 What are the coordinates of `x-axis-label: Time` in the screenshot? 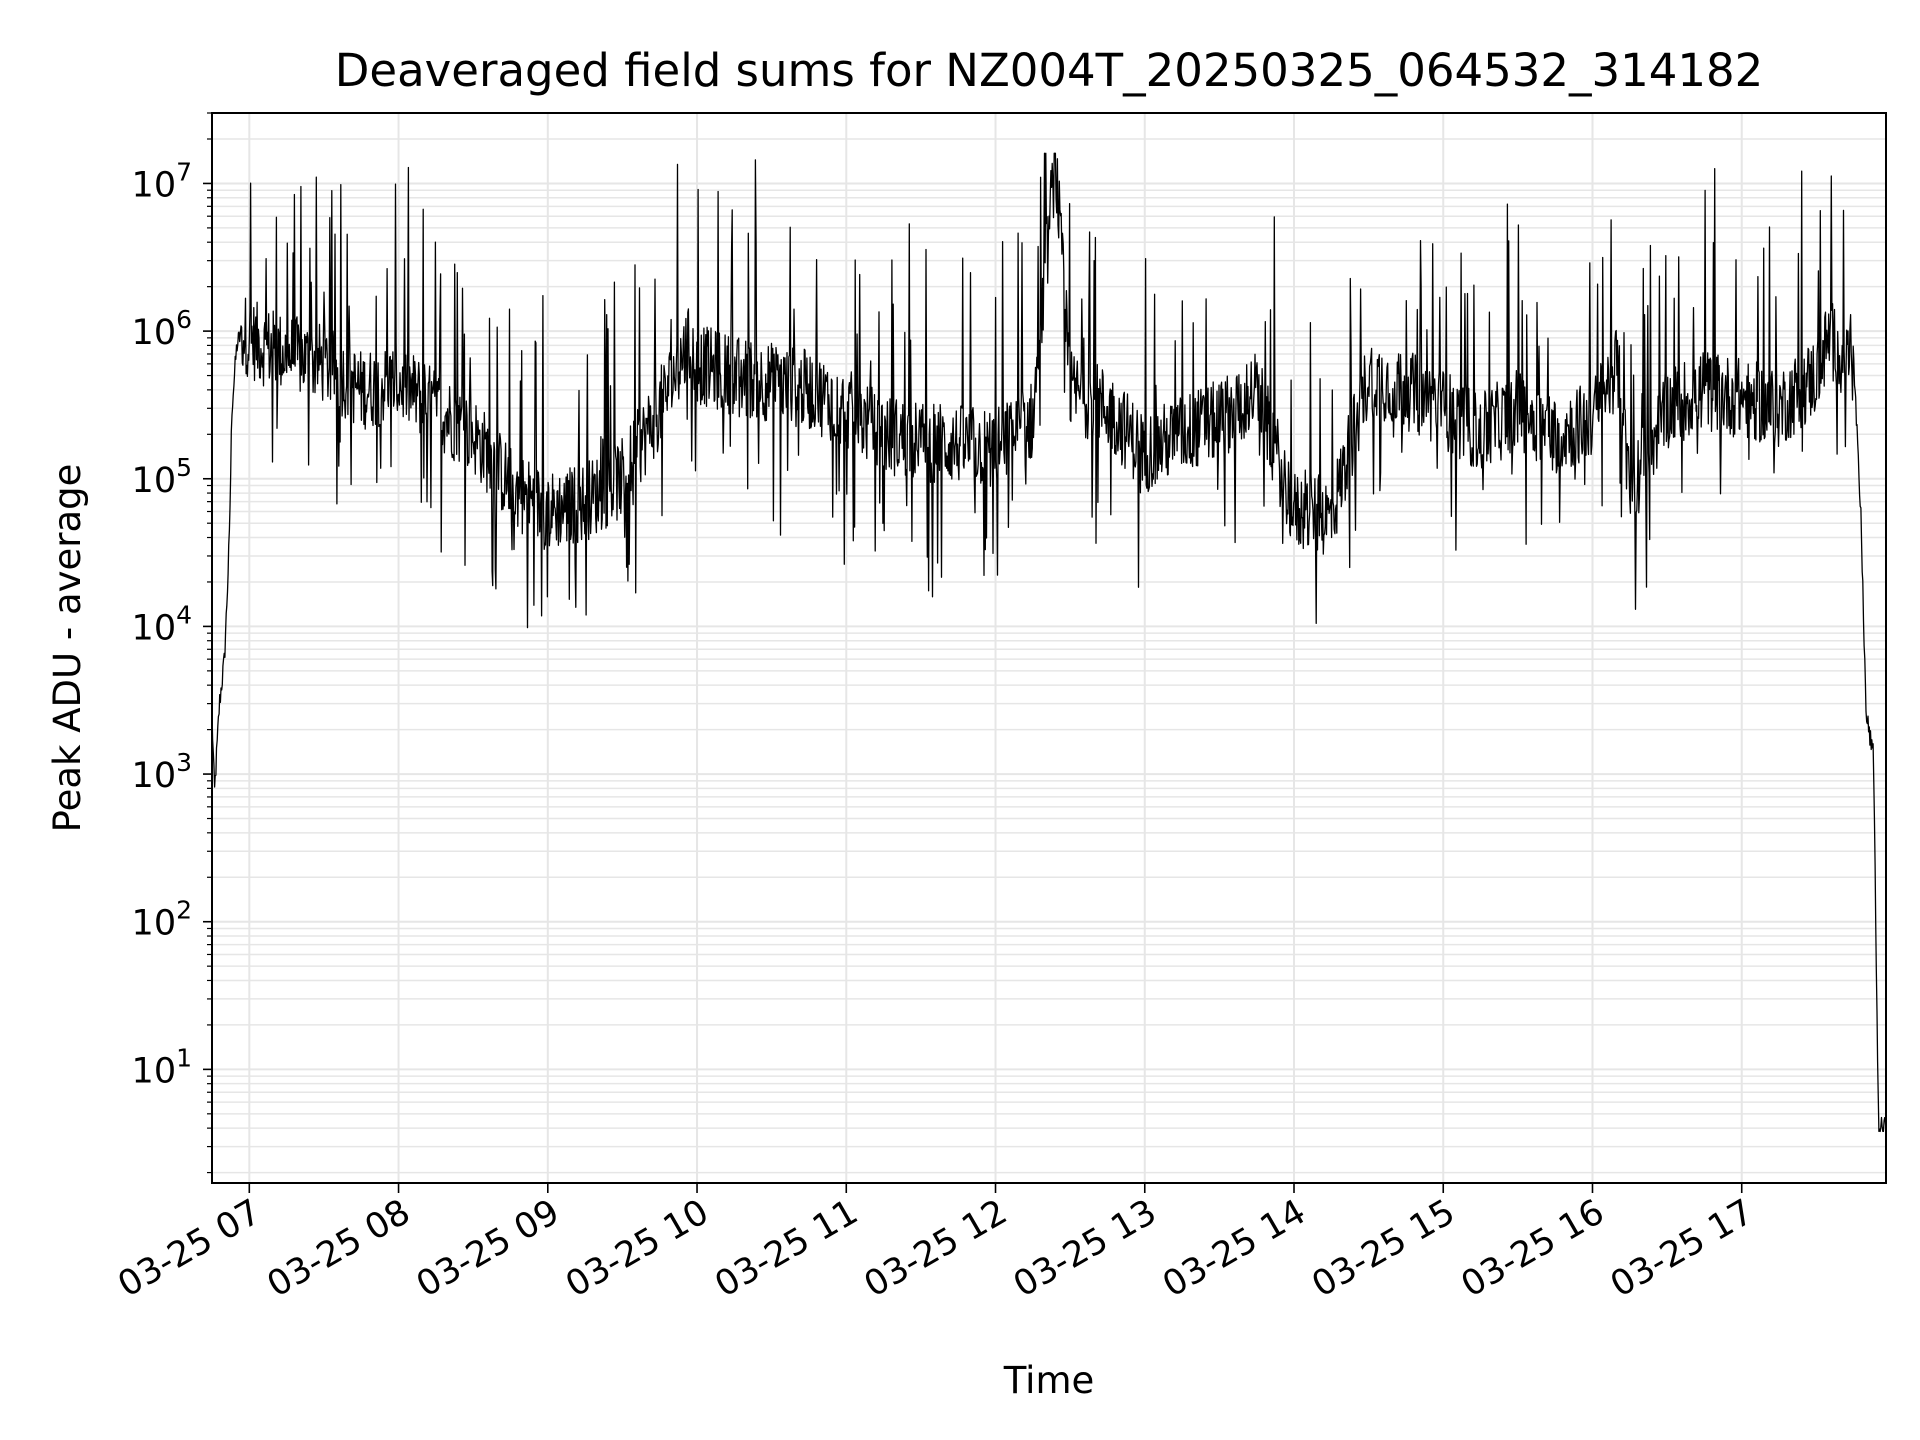 It's located at (1049, 1380).